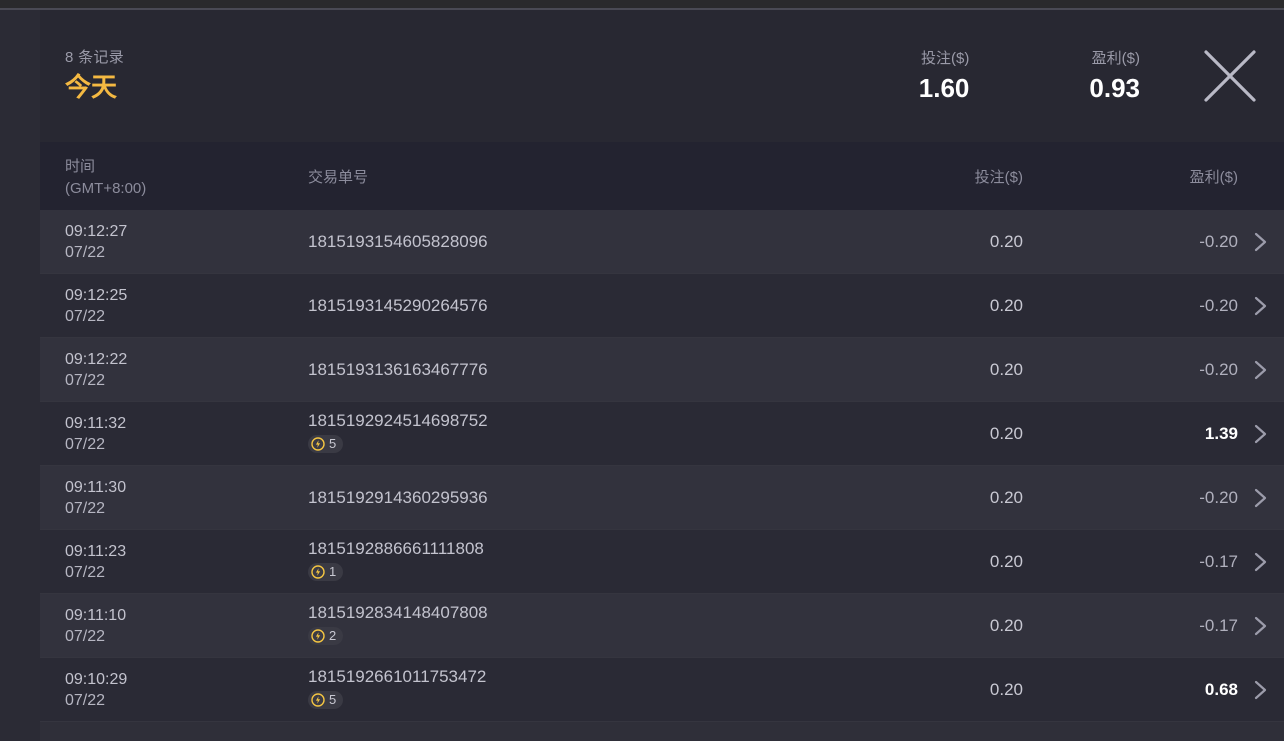 The image size is (1284, 741). Describe the element at coordinates (558, 242) in the screenshot. I see `row-transaction-cell: 1815193154605828096` at that location.